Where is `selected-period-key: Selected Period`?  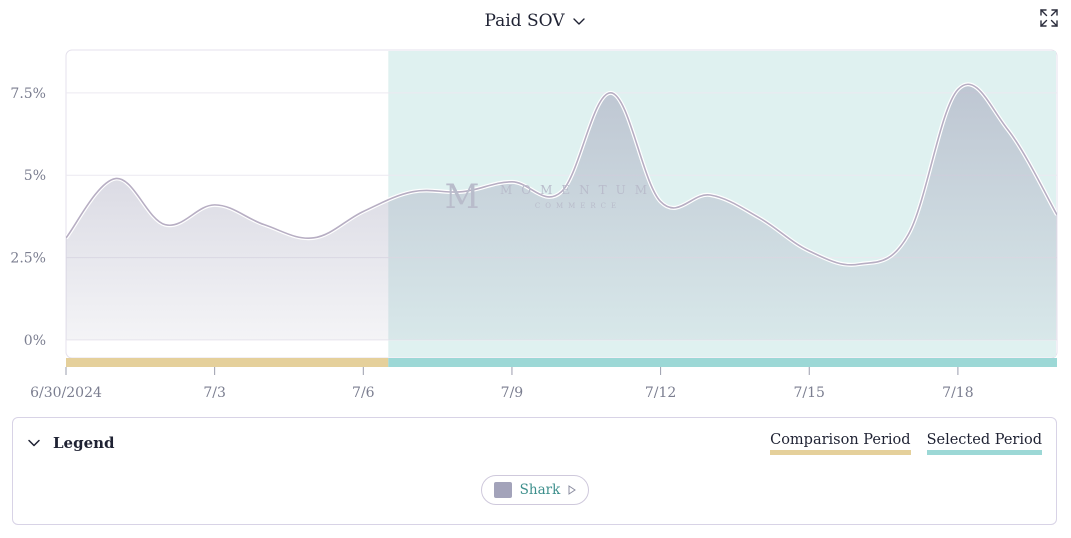 selected-period-key: Selected Period is located at coordinates (984, 443).